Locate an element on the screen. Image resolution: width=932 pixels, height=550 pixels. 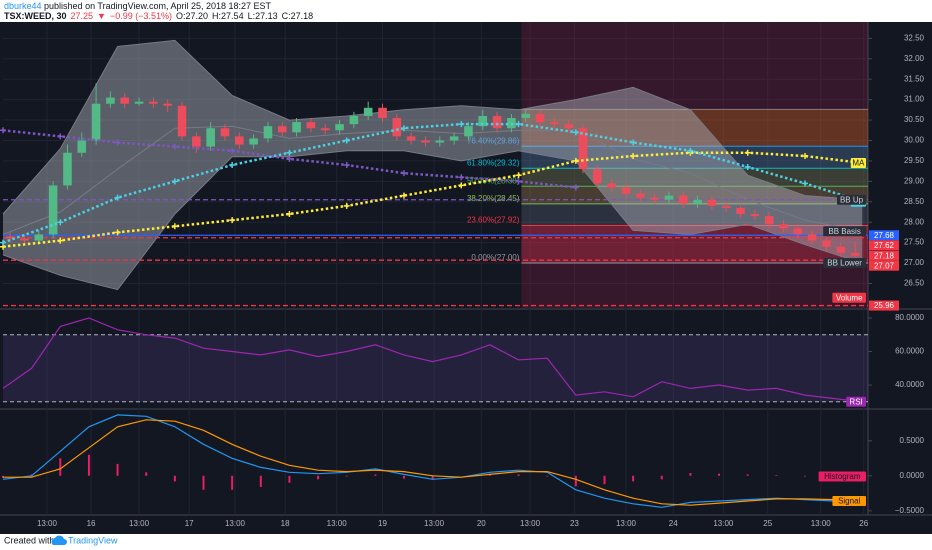
tag-label: RSI is located at coordinates (855, 401).